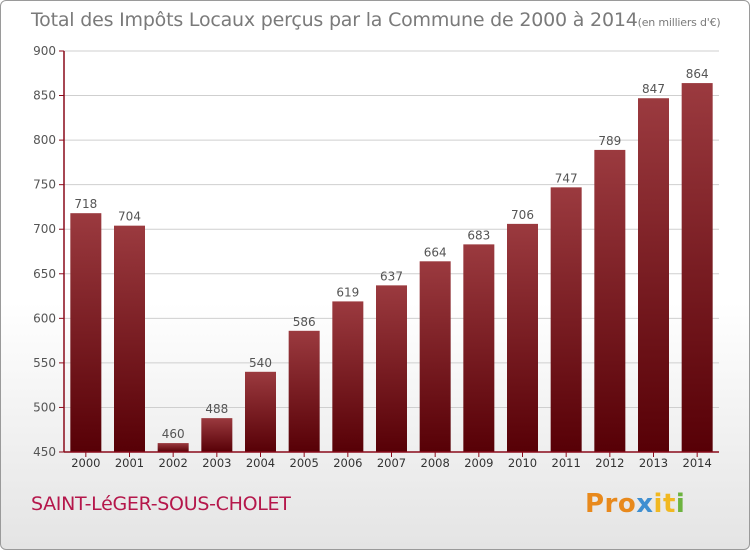  Describe the element at coordinates (697, 463) in the screenshot. I see `x-tick-label: 2014` at that location.